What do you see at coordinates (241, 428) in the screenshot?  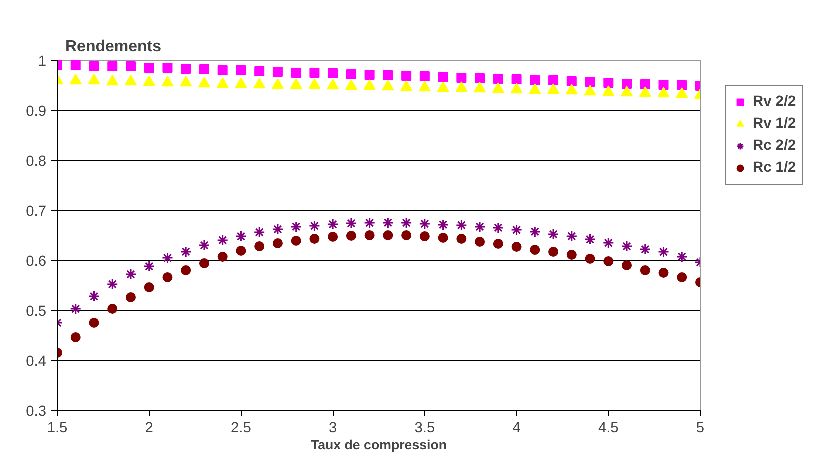 I see `x-tick-label: 2.5` at bounding box center [241, 428].